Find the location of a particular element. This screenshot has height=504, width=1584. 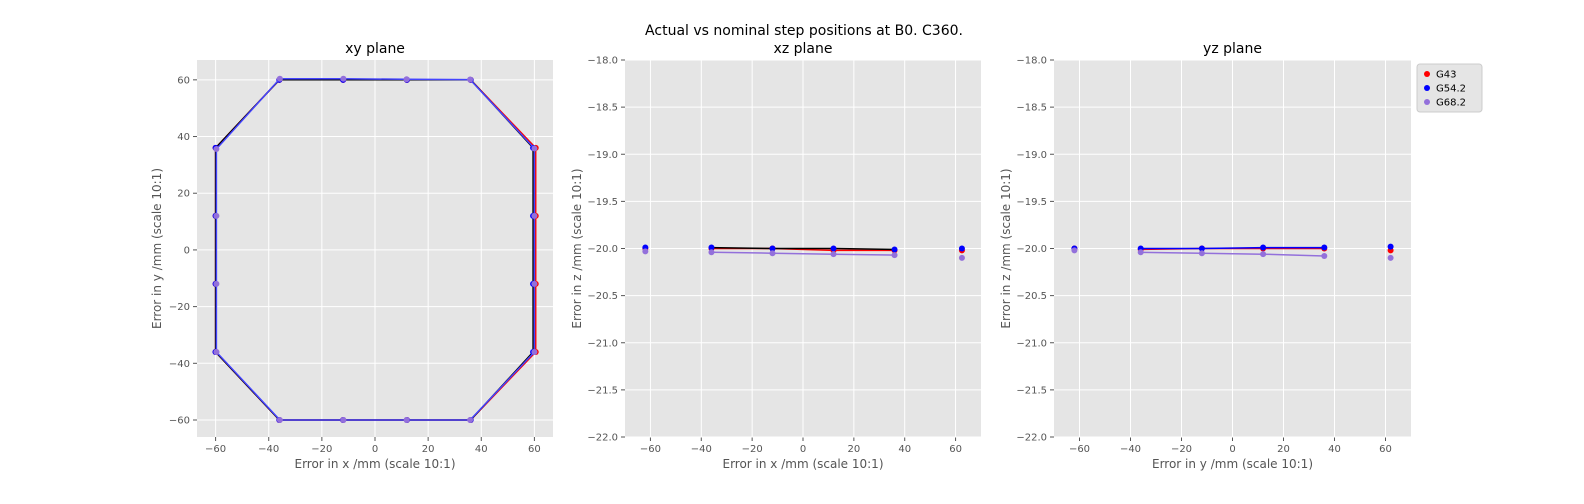

y-tick-label: 40 is located at coordinates (183, 137).